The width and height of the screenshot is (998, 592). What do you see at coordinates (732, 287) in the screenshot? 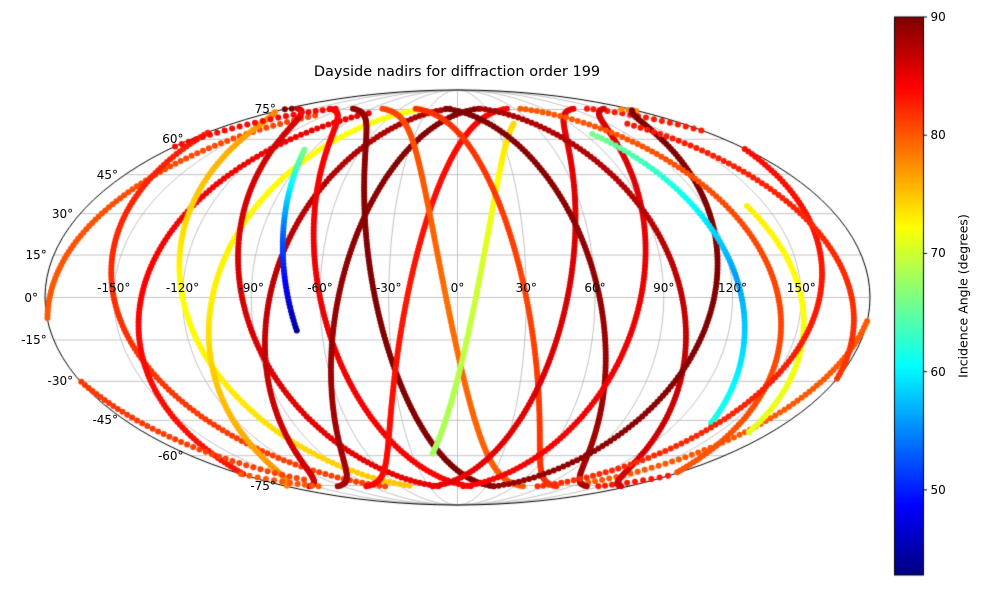
I see `lon-tick-label: 120°` at bounding box center [732, 287].